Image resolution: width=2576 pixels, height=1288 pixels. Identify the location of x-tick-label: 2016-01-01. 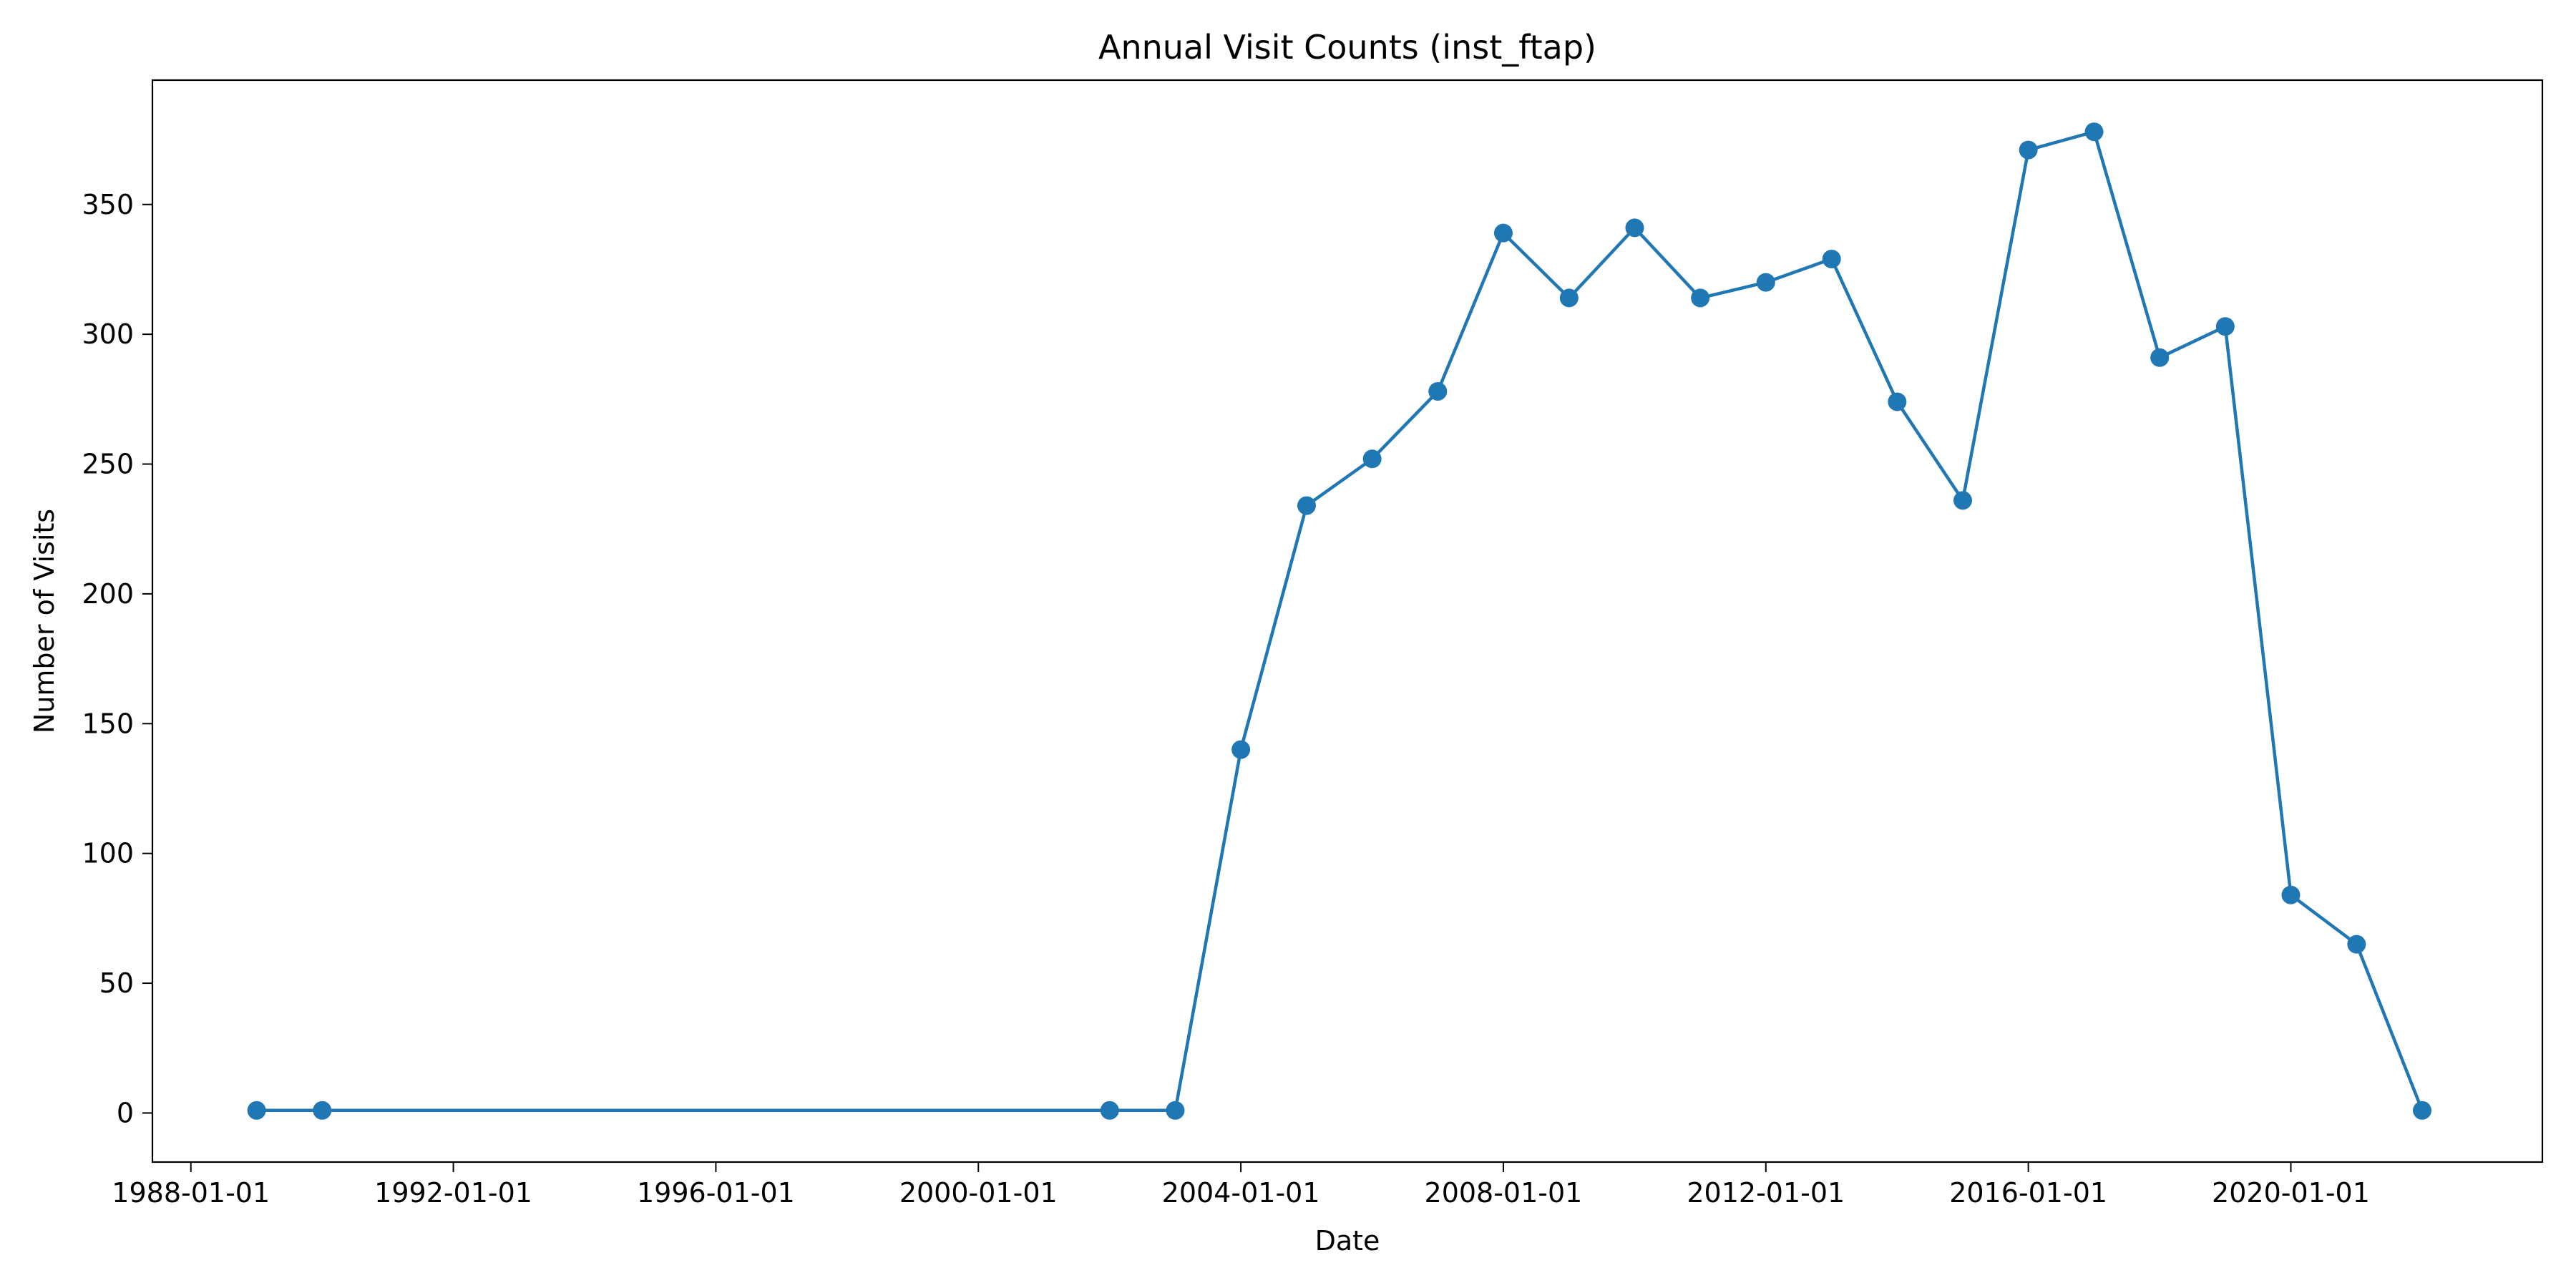
(2028, 1193).